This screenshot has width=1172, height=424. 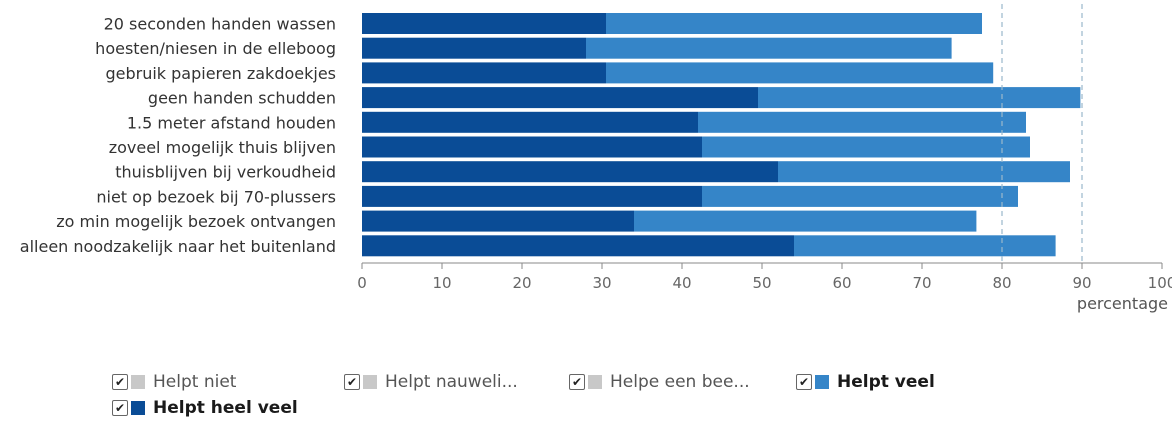 I want to click on category-label: niet op bezoek bij 70-plussers, so click(x=216, y=196).